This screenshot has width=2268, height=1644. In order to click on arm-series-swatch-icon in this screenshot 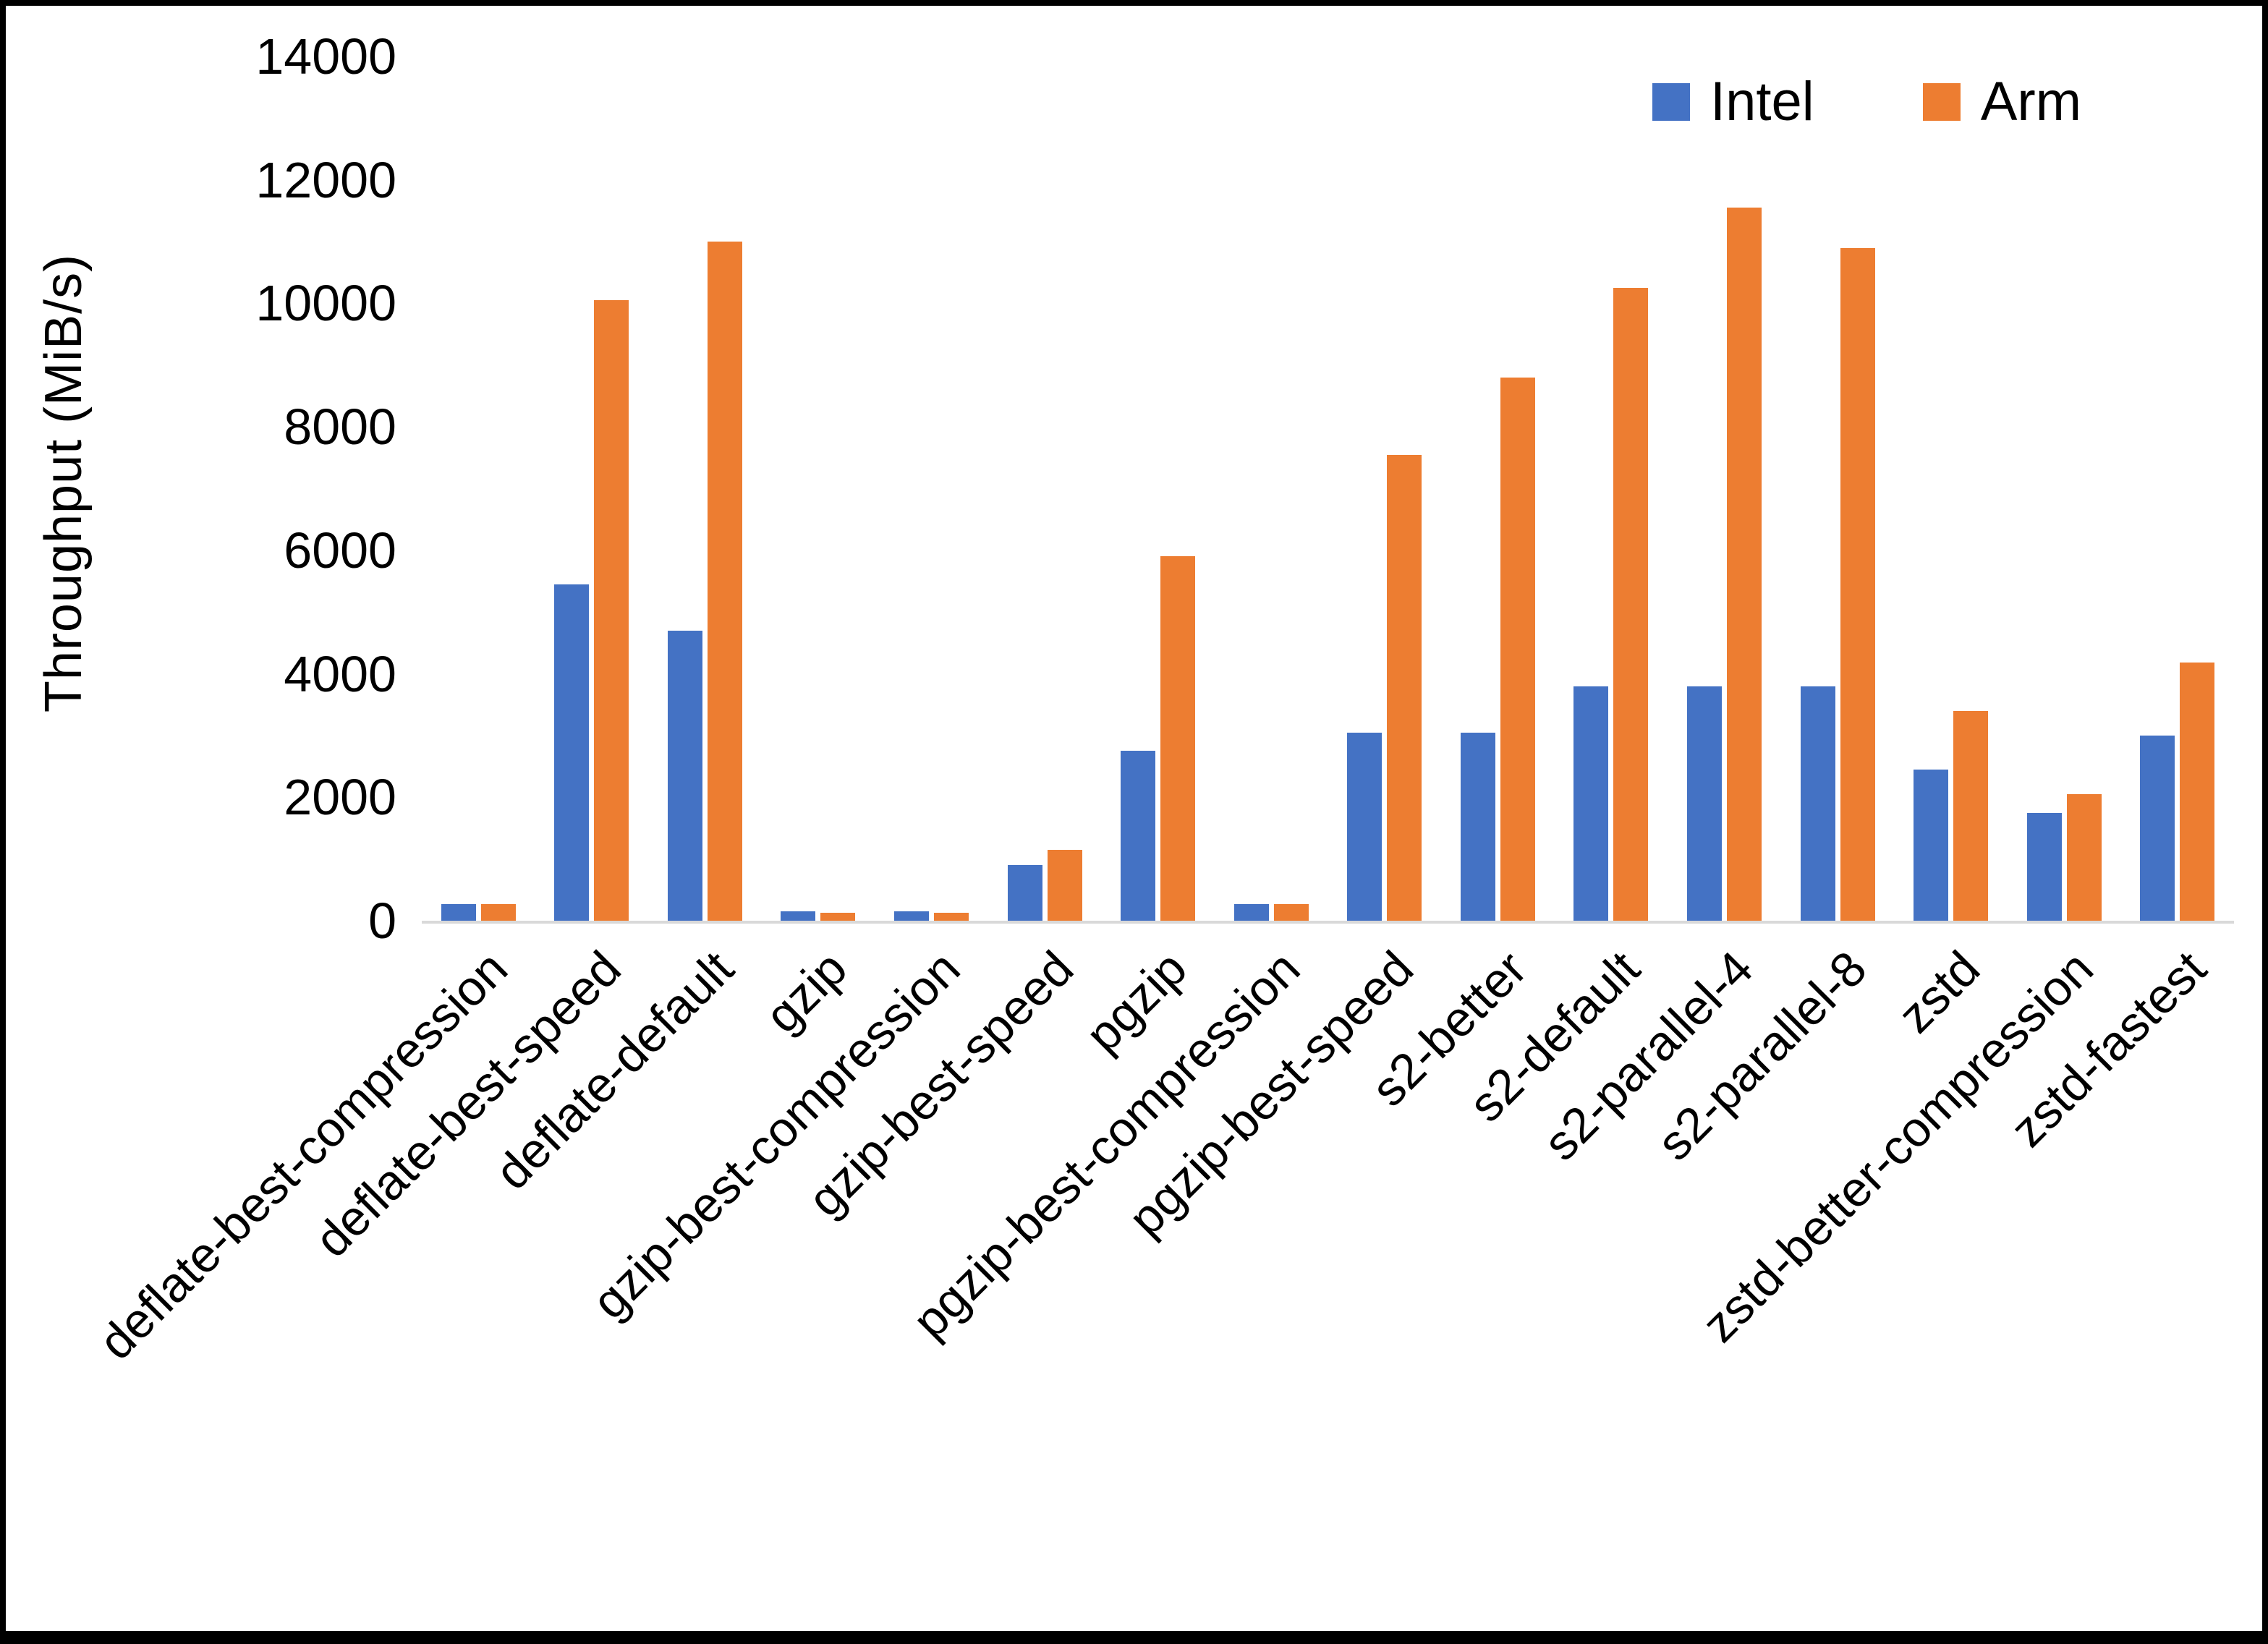, I will do `click(1941, 102)`.